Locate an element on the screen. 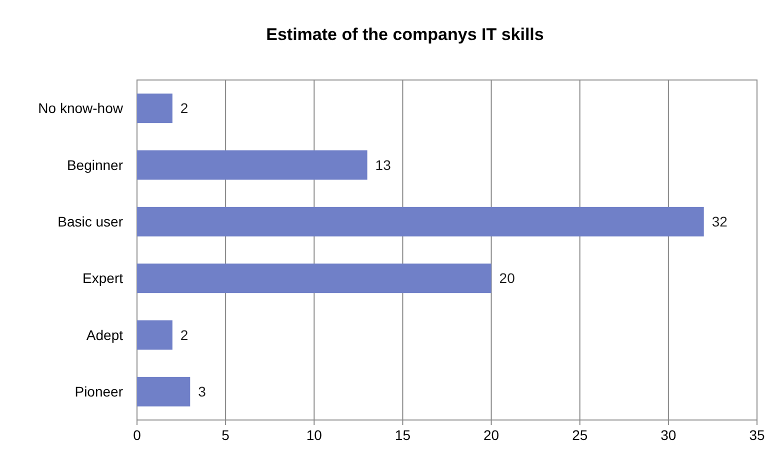  x-tick-label: 25 is located at coordinates (580, 435).